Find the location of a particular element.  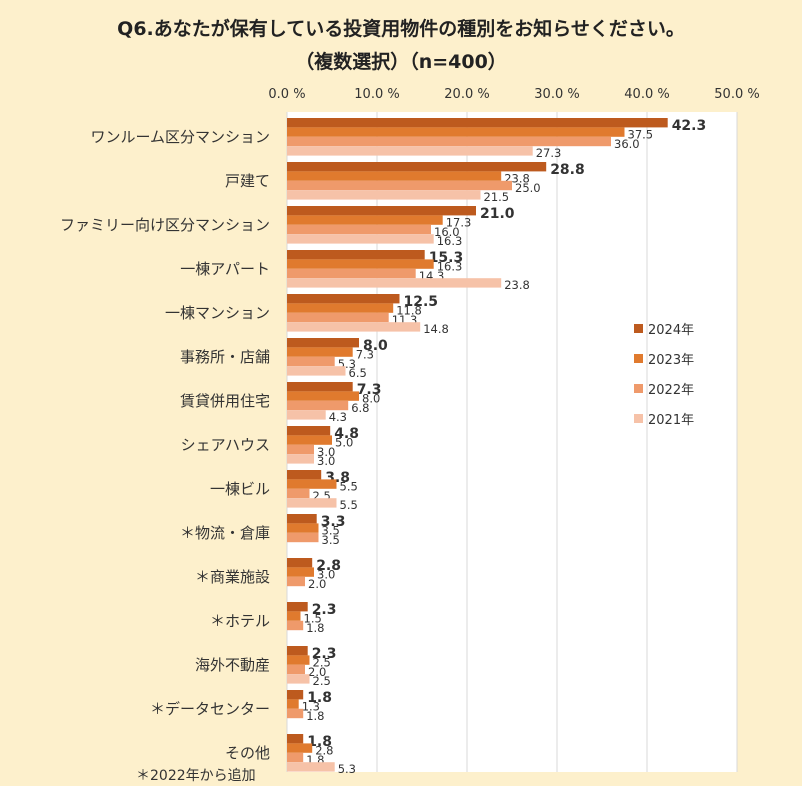

data-label: 5.0 is located at coordinates (344, 442).